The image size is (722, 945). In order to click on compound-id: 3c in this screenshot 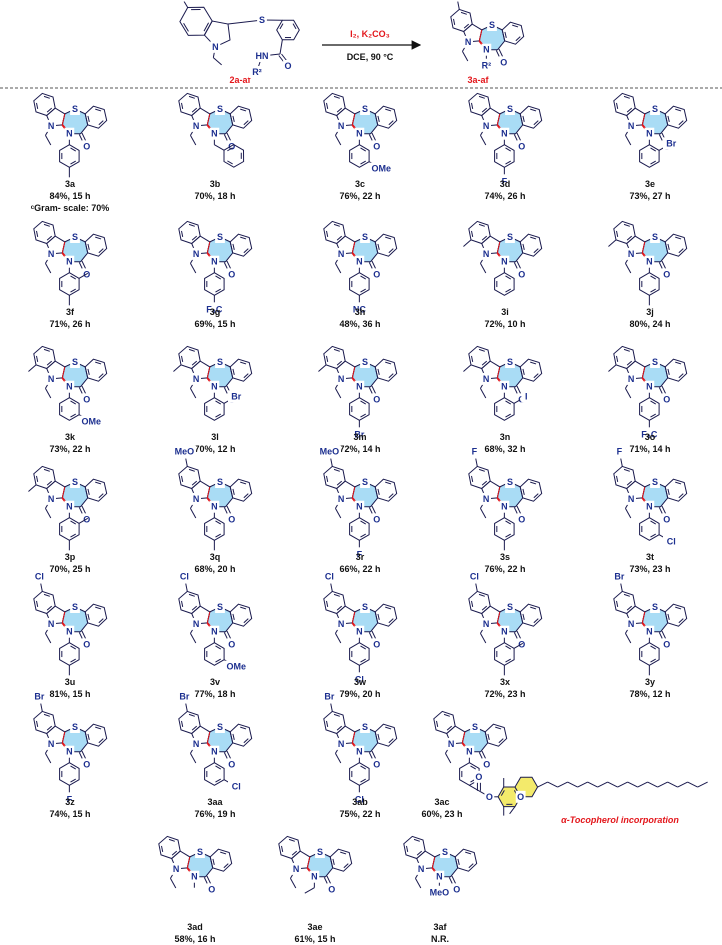, I will do `click(360, 184)`.